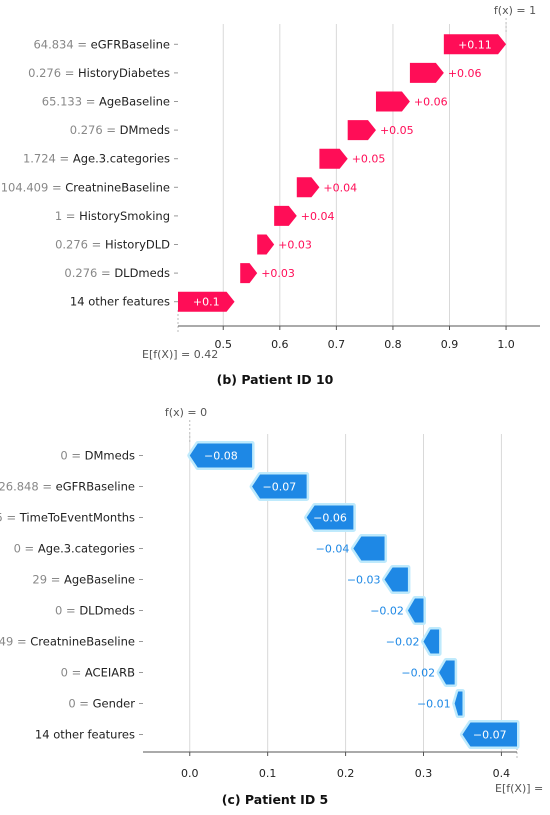  I want to click on feature-name: Gender, so click(114, 704).